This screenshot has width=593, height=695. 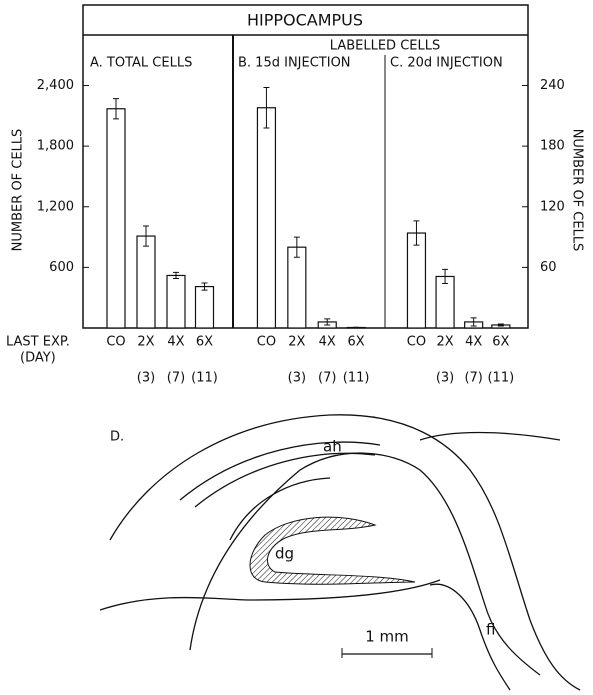 I want to click on panel-subtitle: A. TOTAL CELLS, so click(x=141, y=63).